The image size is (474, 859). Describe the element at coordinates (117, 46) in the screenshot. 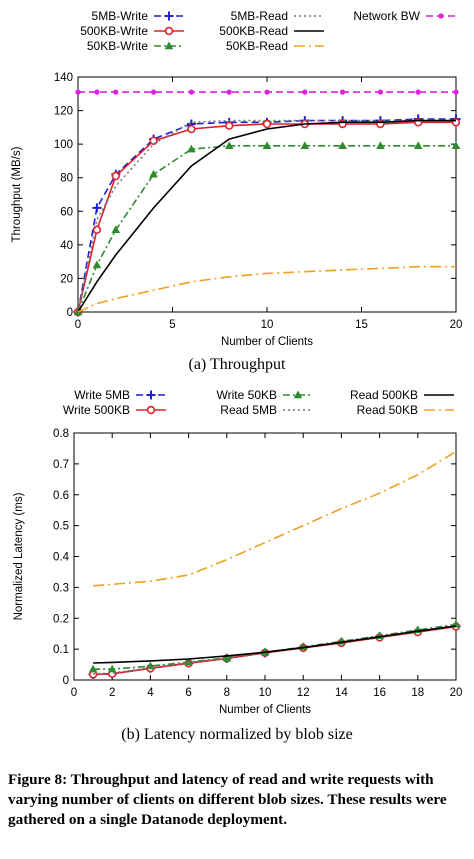

I see `chart-a-legend-label-50kb-write: 50KB-Write` at that location.